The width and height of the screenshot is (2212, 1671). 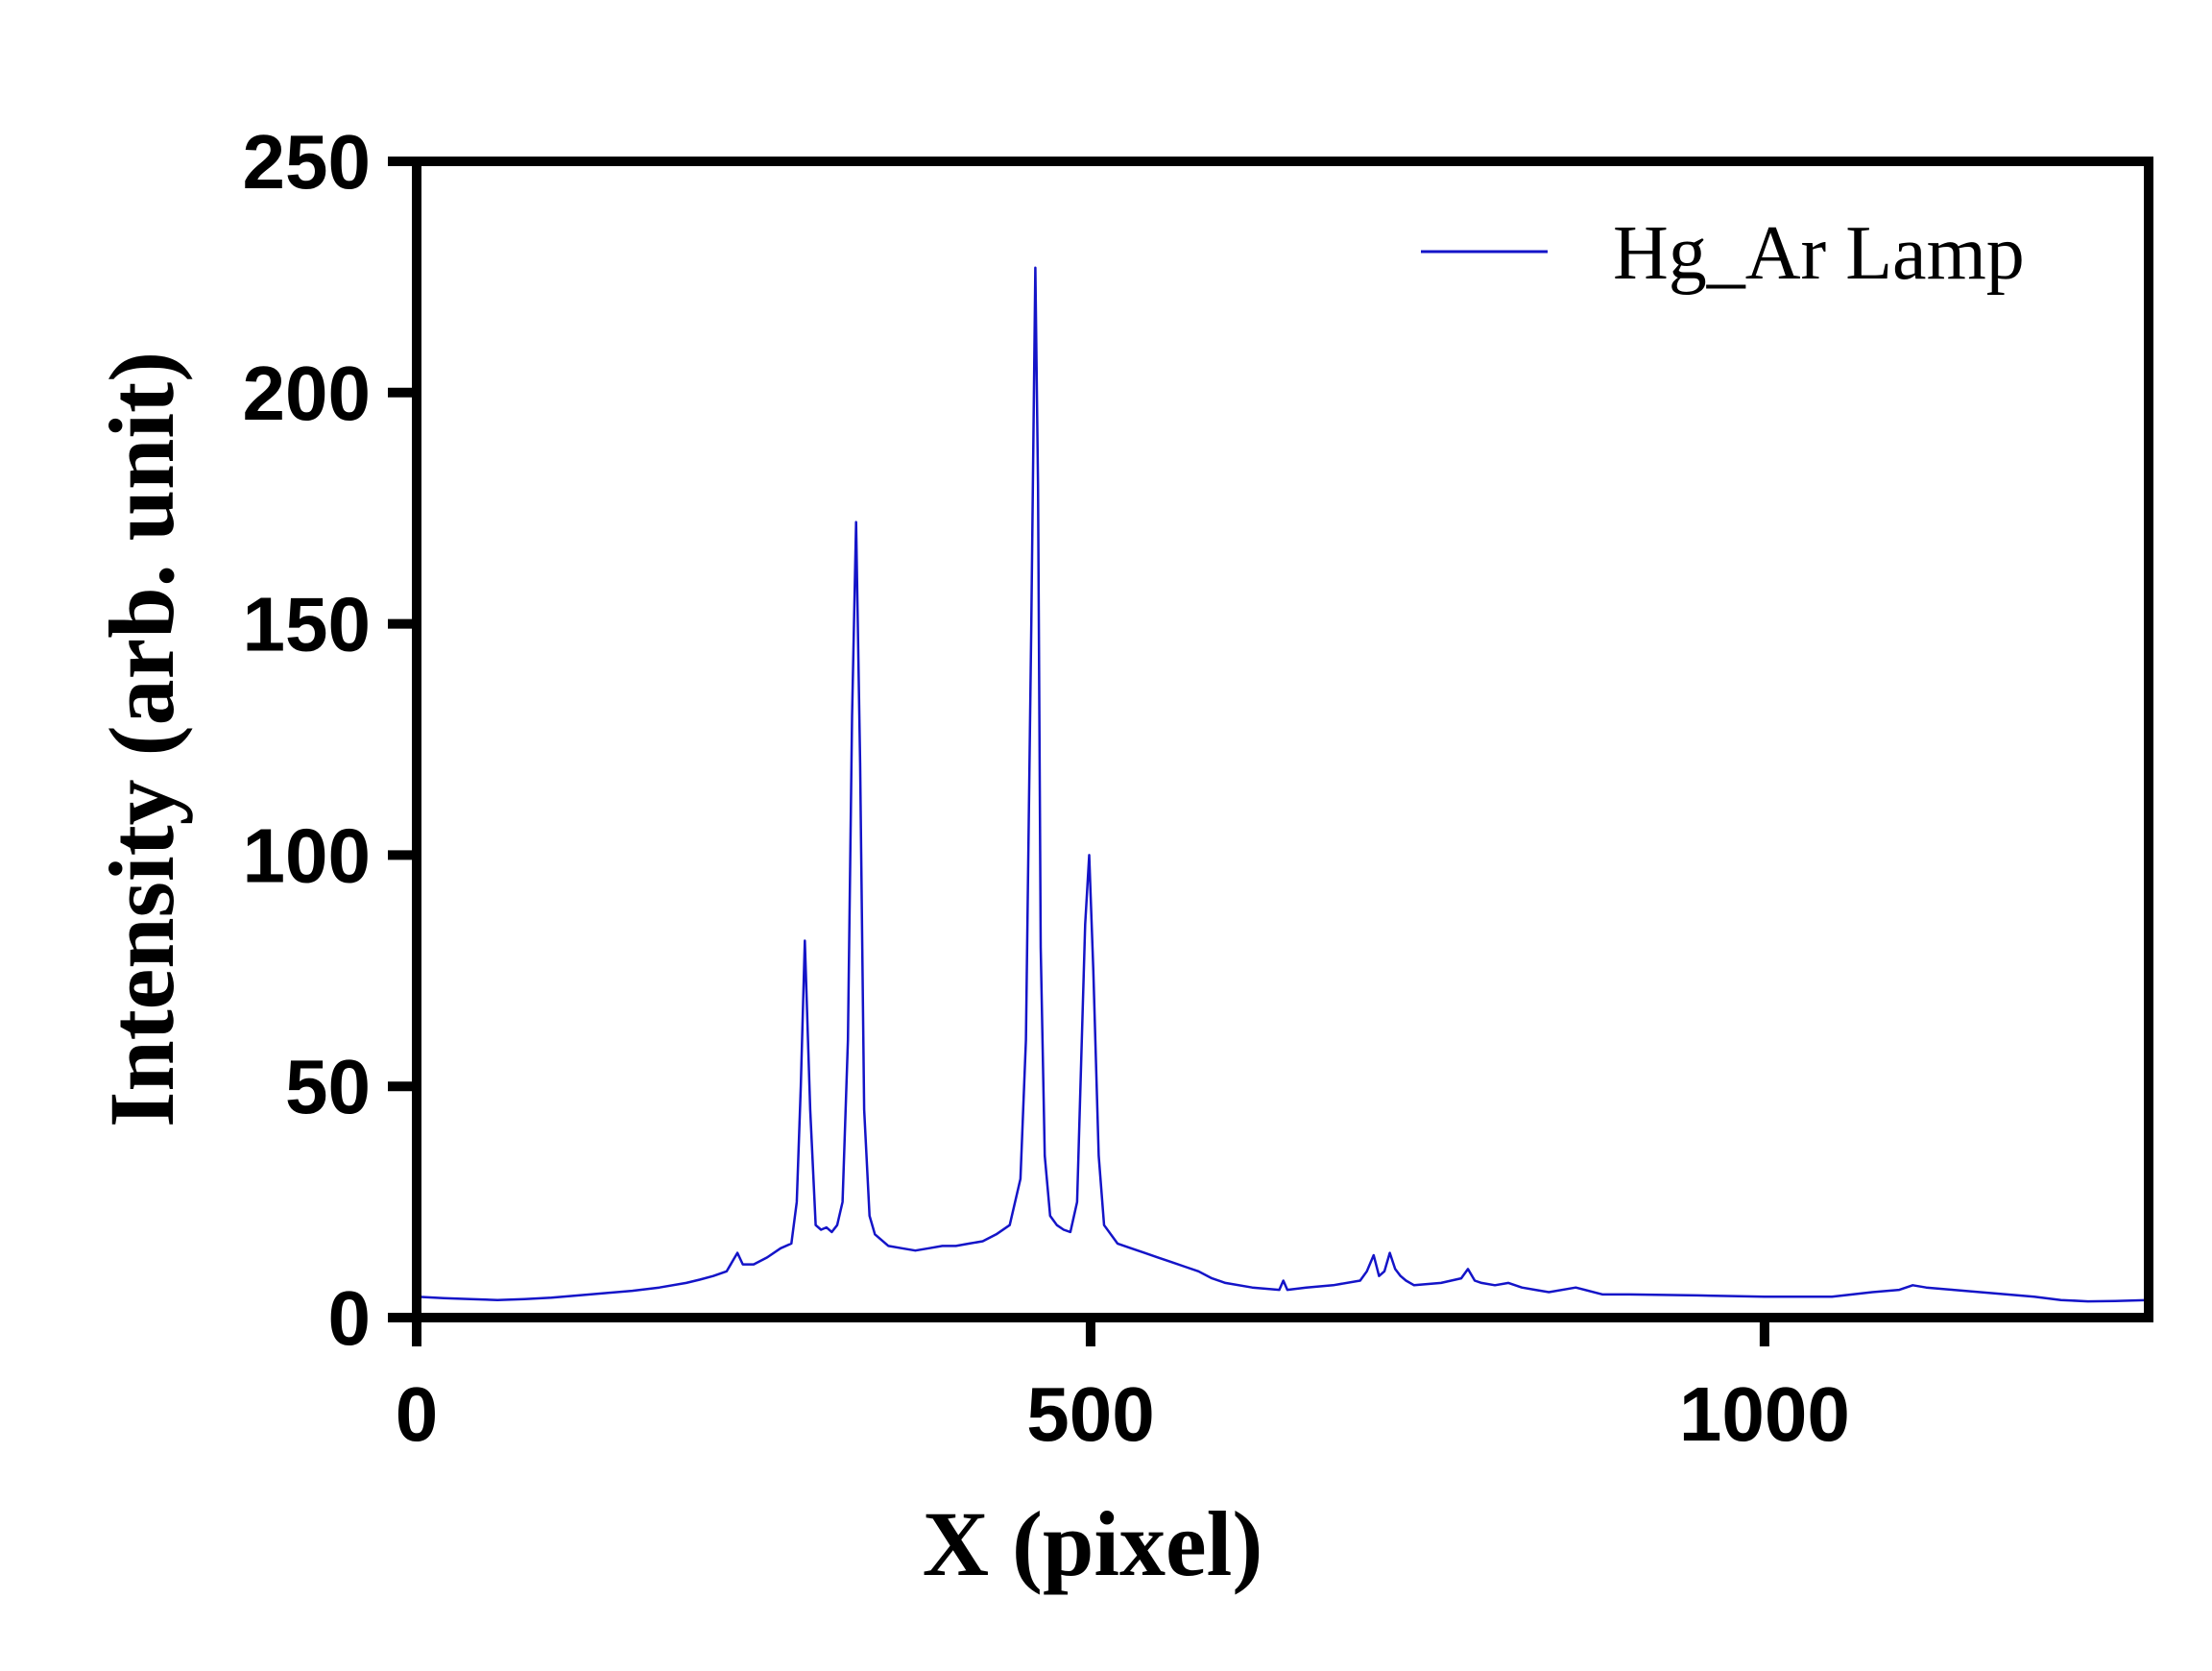 I want to click on y-axis-title: Intensity (arb. unit), so click(x=141, y=739).